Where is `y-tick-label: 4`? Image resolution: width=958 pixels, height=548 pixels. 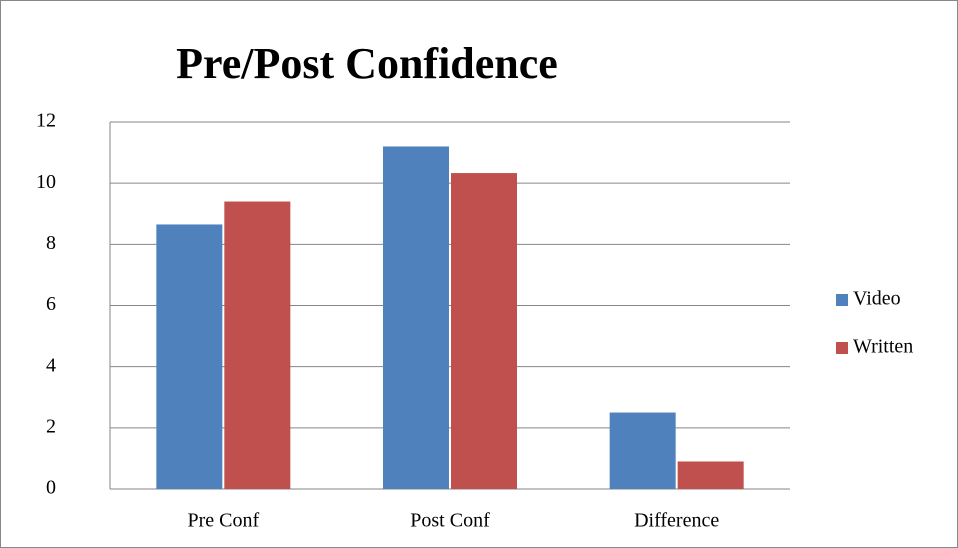
y-tick-label: 4 is located at coordinates (51, 365).